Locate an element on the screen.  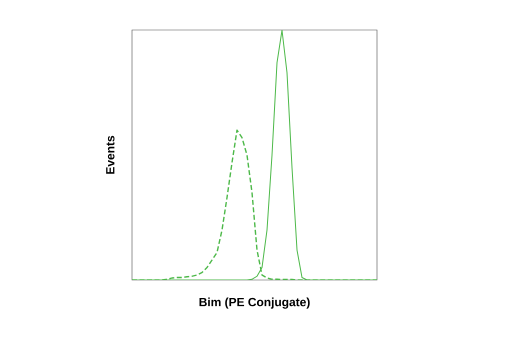
y-axis-title: Events is located at coordinates (110, 155).